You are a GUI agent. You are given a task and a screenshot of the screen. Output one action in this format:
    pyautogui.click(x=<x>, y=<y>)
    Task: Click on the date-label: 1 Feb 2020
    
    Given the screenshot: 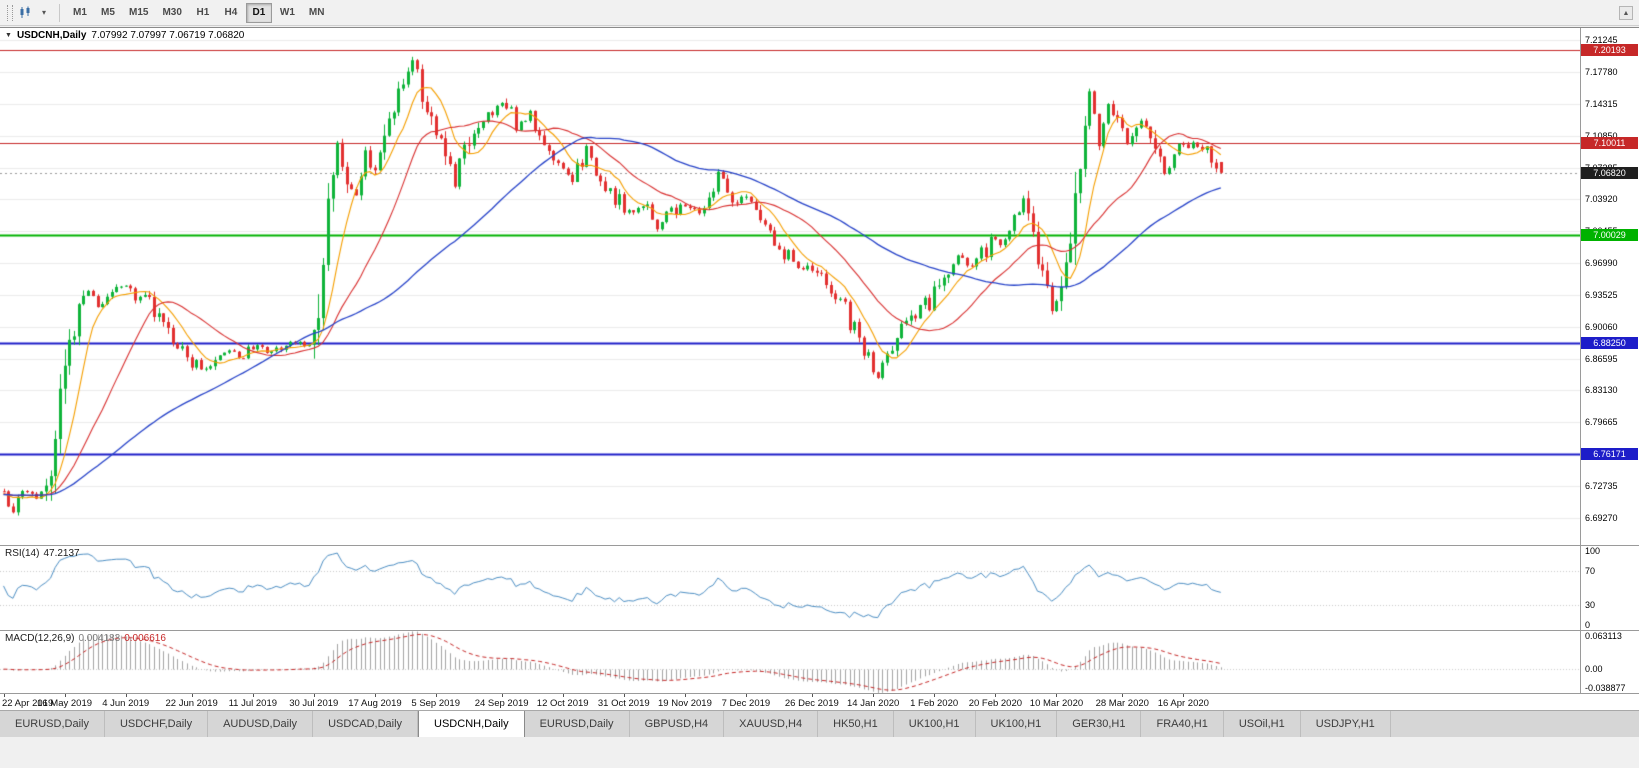 What is the action you would take?
    pyautogui.click(x=934, y=703)
    